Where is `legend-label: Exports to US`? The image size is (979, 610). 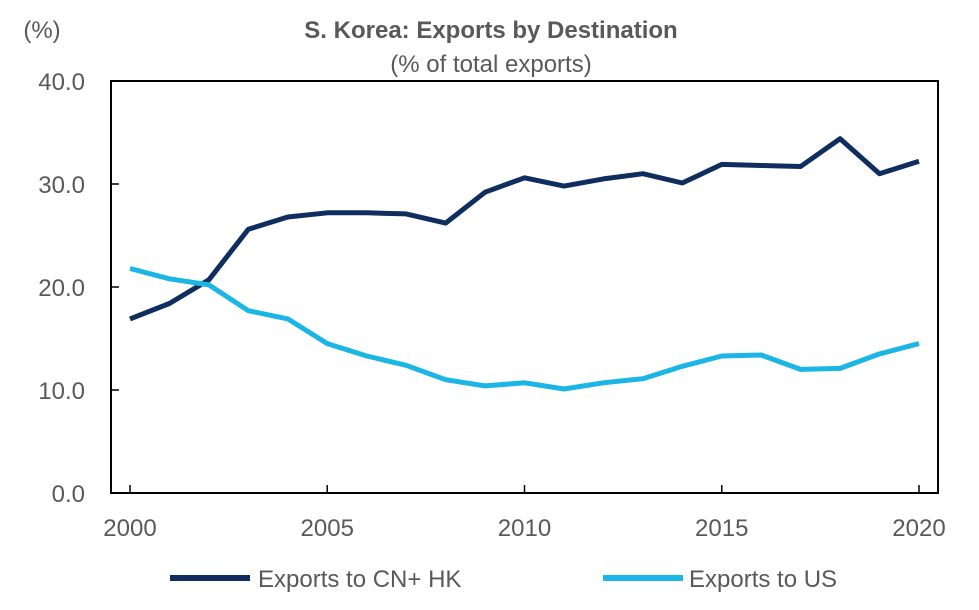
legend-label: Exports to US is located at coordinates (763, 579).